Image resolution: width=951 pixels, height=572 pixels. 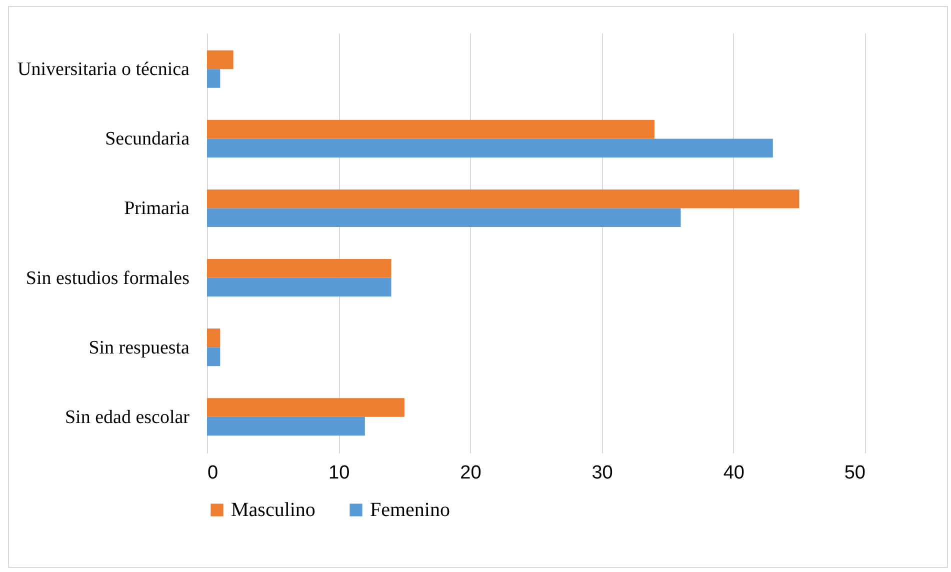 I want to click on y-tick-label: Sin edad escolar, so click(x=127, y=417).